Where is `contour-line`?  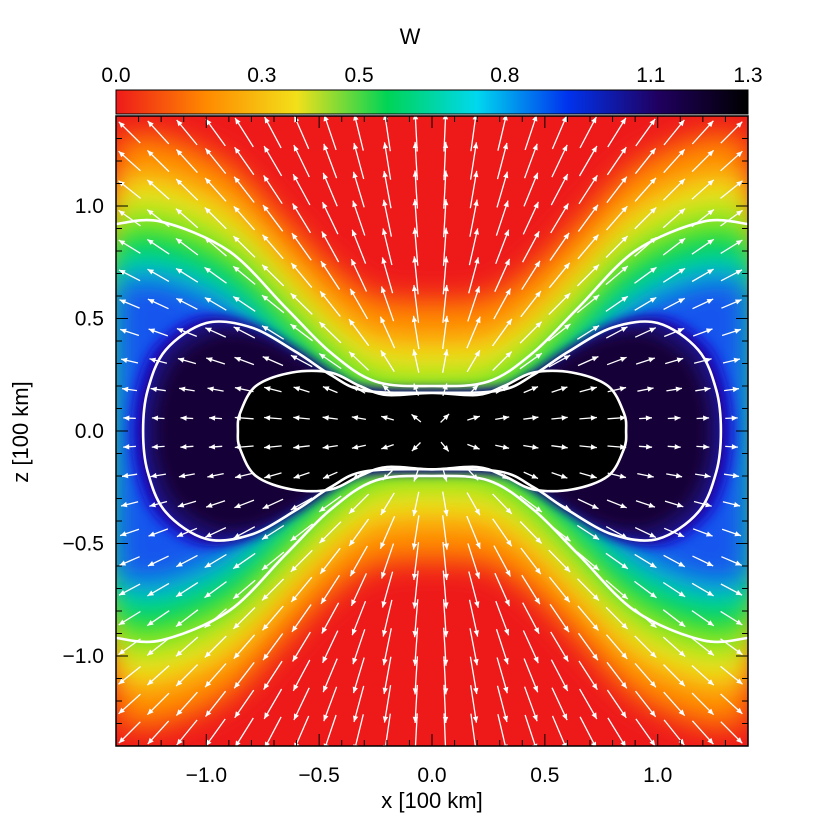 contour-line is located at coordinates (432, 431).